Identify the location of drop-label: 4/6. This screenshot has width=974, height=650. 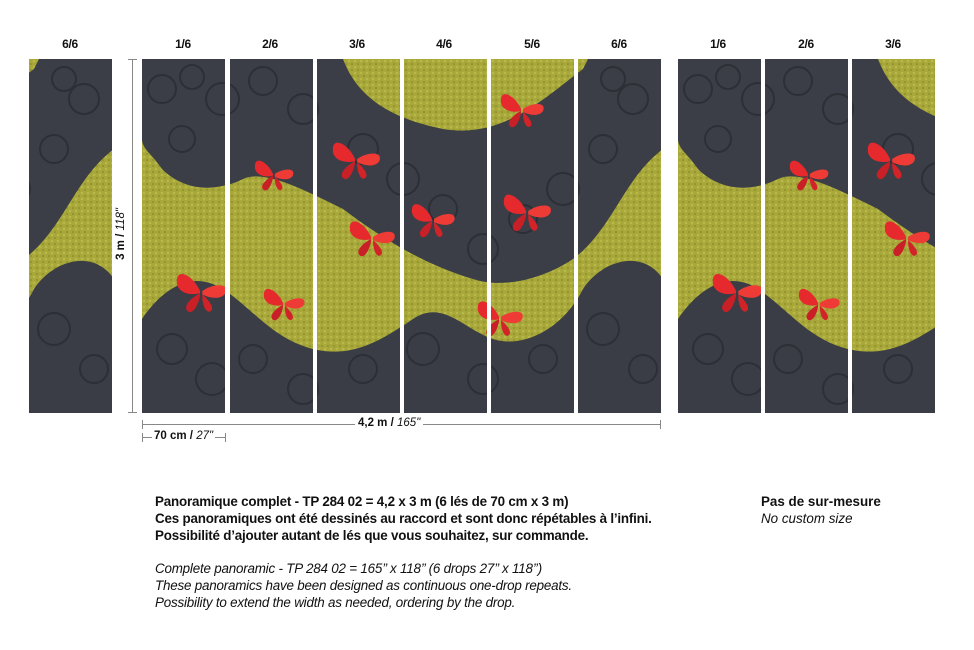
(444, 44).